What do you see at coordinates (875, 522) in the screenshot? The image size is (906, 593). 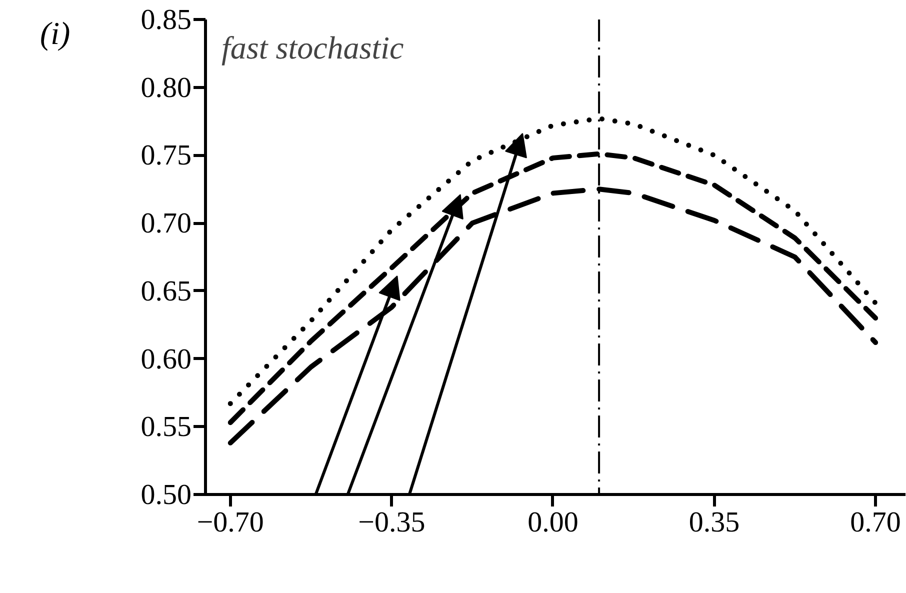 I see `text: 0.70` at bounding box center [875, 522].